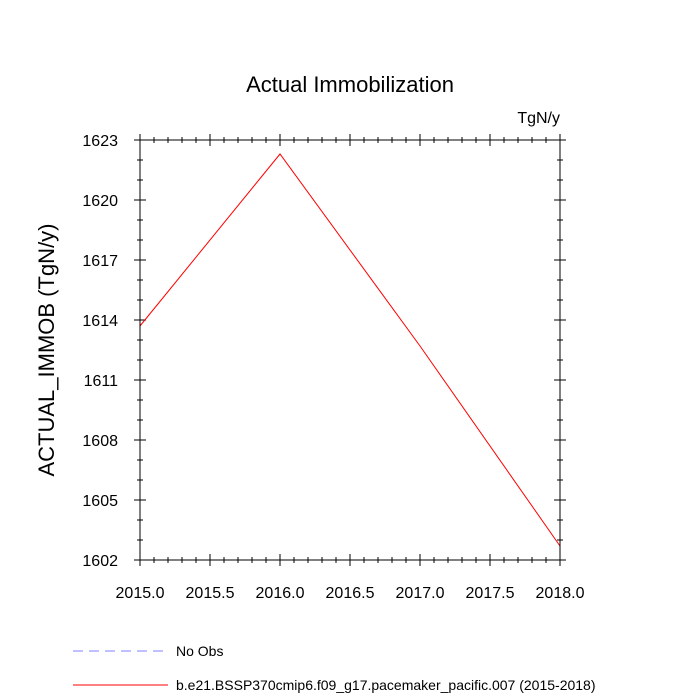  Describe the element at coordinates (100, 201) in the screenshot. I see `y-tick-label: 1620` at that location.